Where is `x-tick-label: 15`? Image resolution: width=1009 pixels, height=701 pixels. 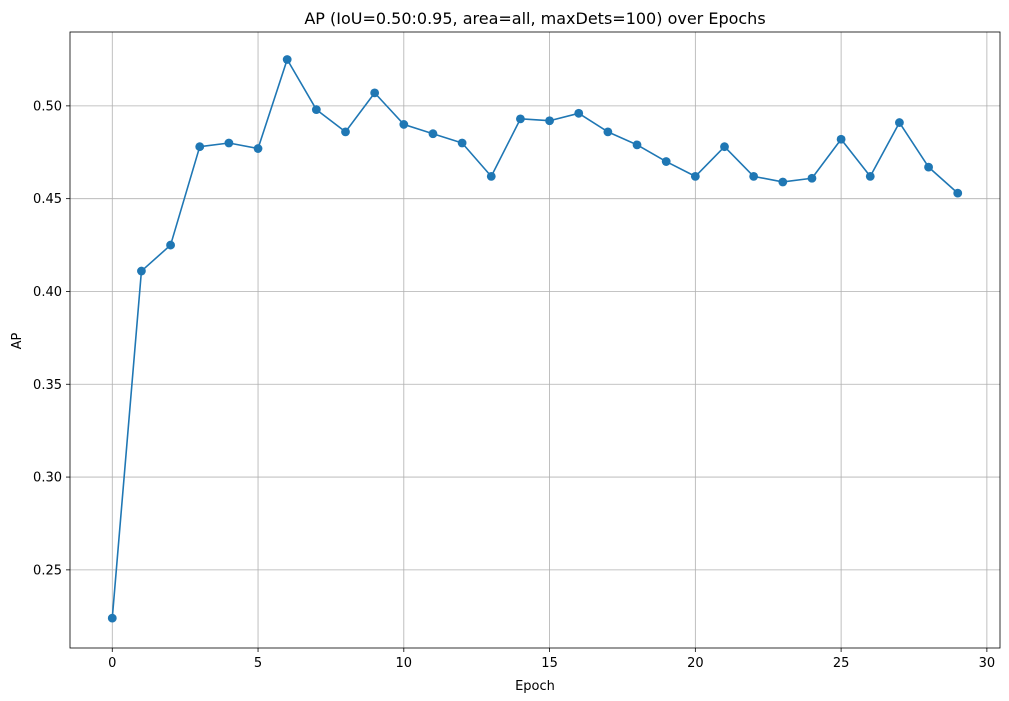 x-tick-label: 15 is located at coordinates (549, 663).